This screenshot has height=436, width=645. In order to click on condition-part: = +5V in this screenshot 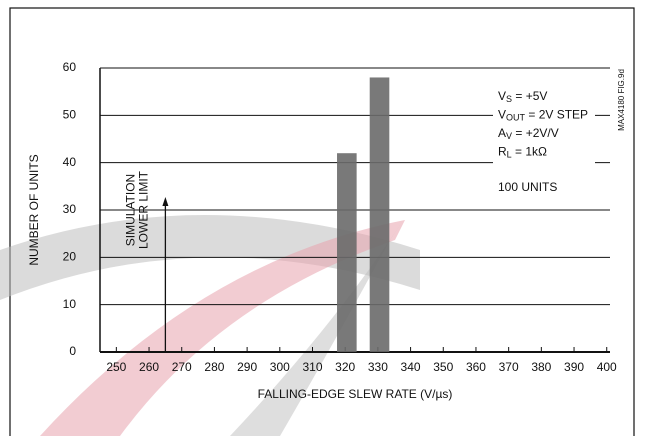, I will do `click(529, 96)`.